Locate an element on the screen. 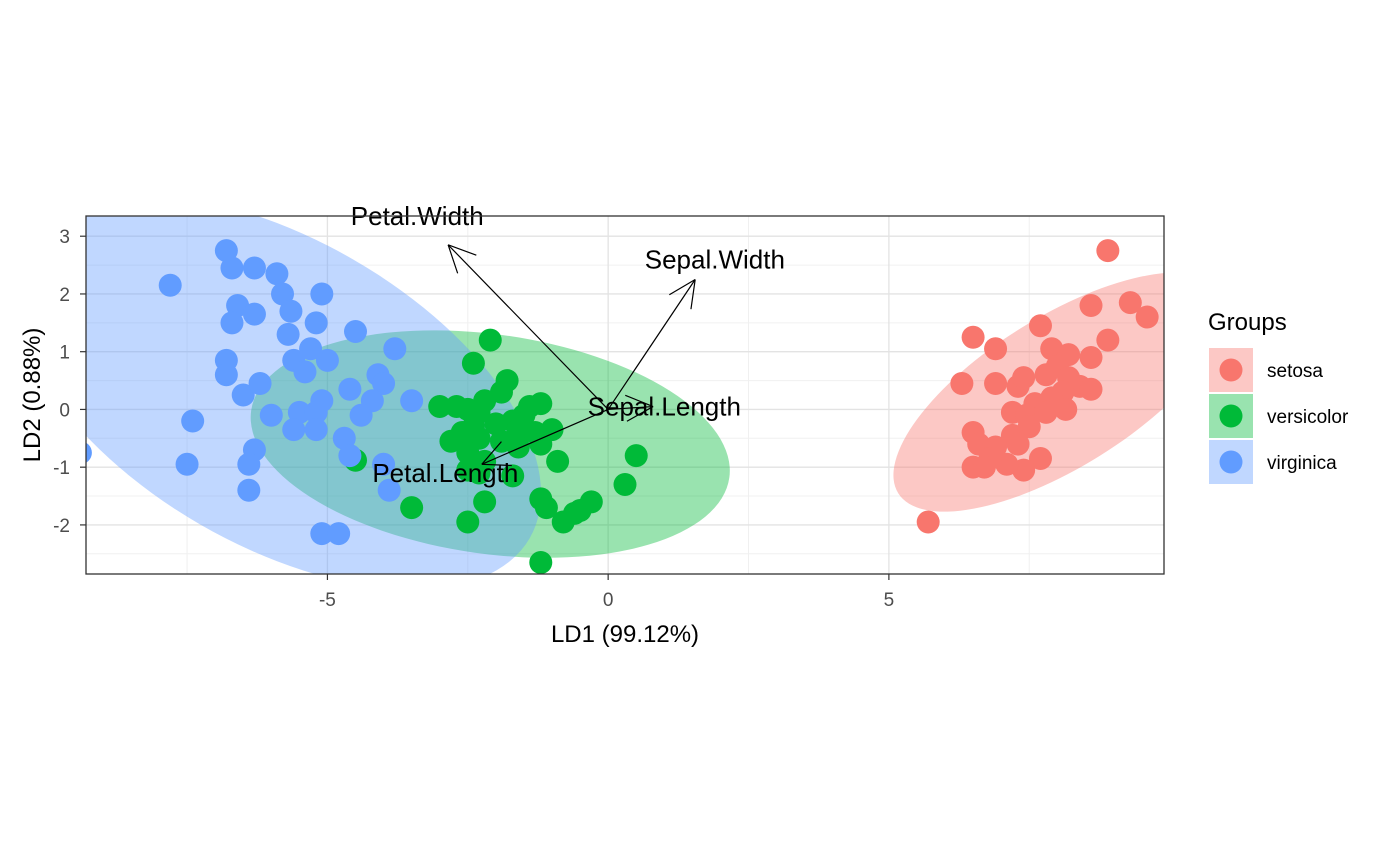 The width and height of the screenshot is (1400, 866). y-tick-label: 2 is located at coordinates (64, 295).